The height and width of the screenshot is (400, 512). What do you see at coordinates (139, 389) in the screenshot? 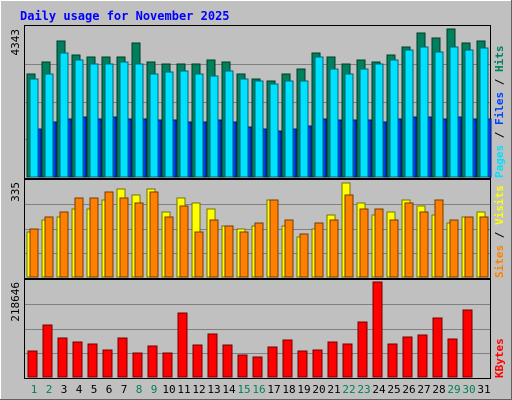
I see `day-label: 8` at bounding box center [139, 389].